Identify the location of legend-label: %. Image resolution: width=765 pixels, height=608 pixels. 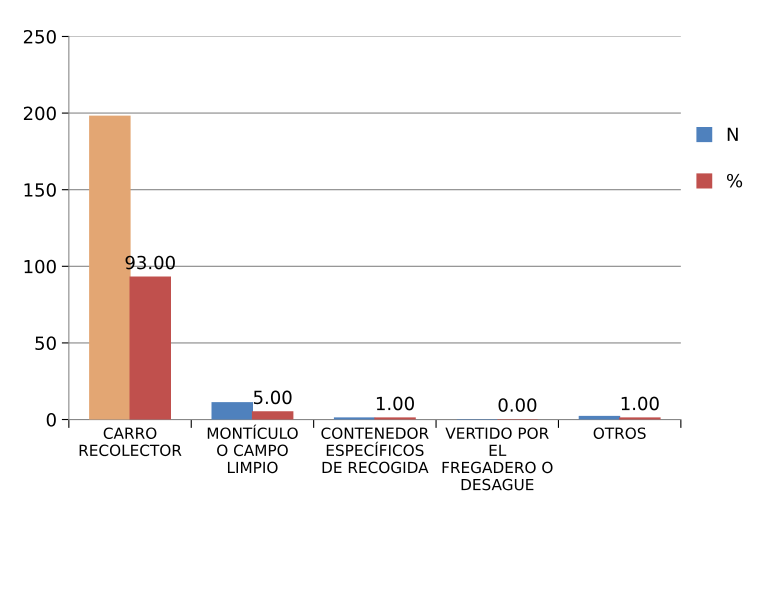
(734, 181).